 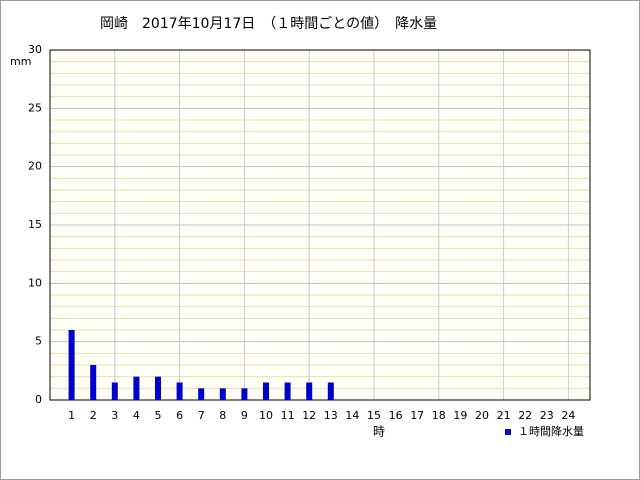 I want to click on x-tick-label: 17, so click(x=417, y=415).